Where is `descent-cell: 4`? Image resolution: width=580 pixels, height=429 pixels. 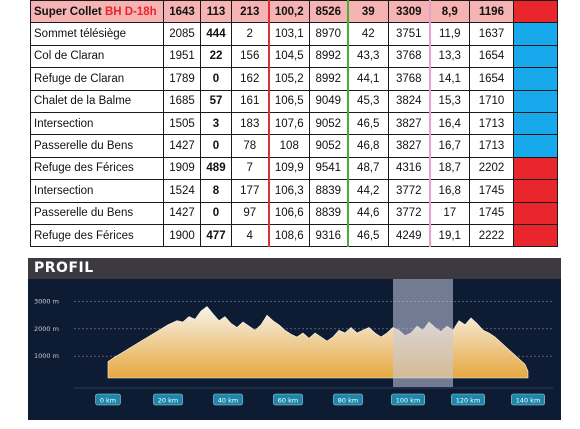 descent-cell: 4 is located at coordinates (250, 235).